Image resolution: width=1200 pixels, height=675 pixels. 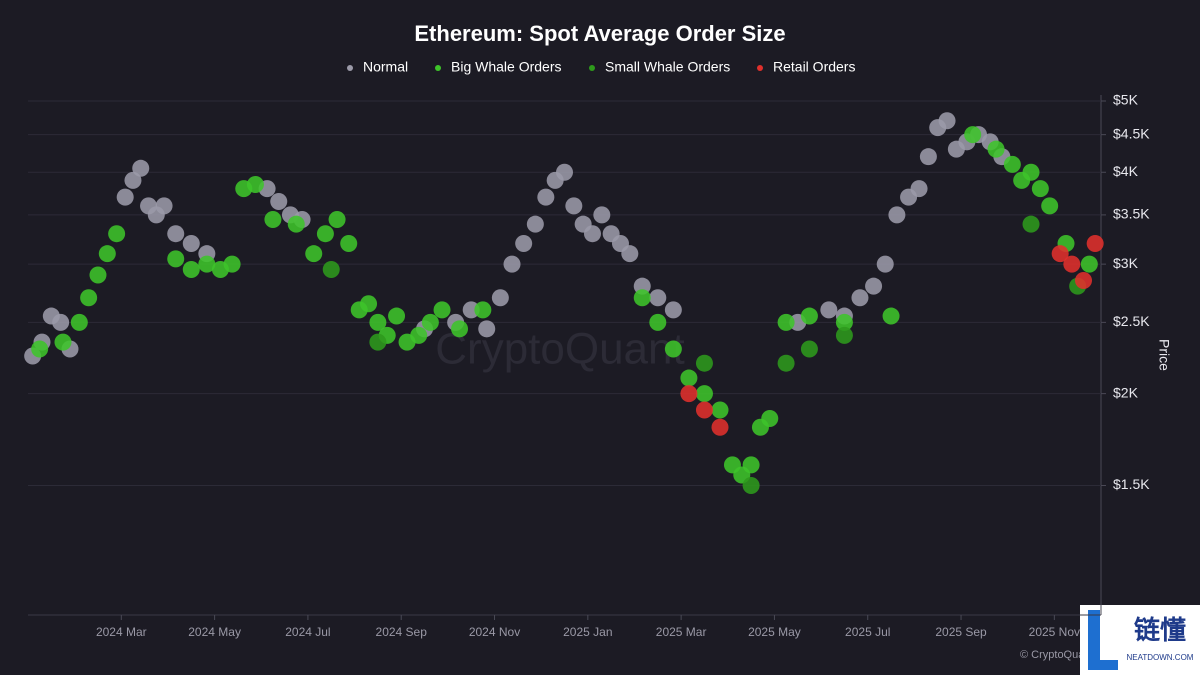 What do you see at coordinates (506, 67) in the screenshot?
I see `legend-label: Big Whale Orders` at bounding box center [506, 67].